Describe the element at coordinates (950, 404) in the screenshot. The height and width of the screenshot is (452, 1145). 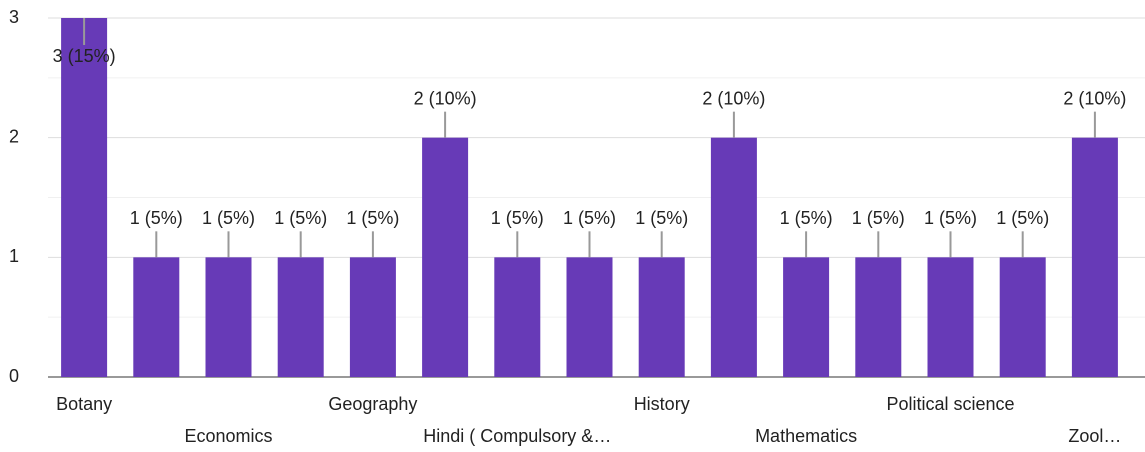
I see `x-tick-label: Political science` at that location.